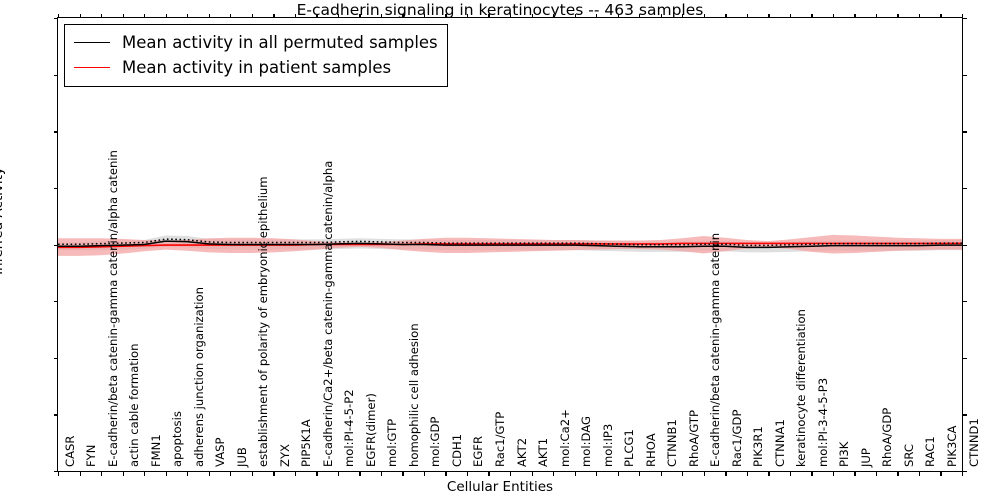  I want to click on legend-line-swatch, so click(92, 67).